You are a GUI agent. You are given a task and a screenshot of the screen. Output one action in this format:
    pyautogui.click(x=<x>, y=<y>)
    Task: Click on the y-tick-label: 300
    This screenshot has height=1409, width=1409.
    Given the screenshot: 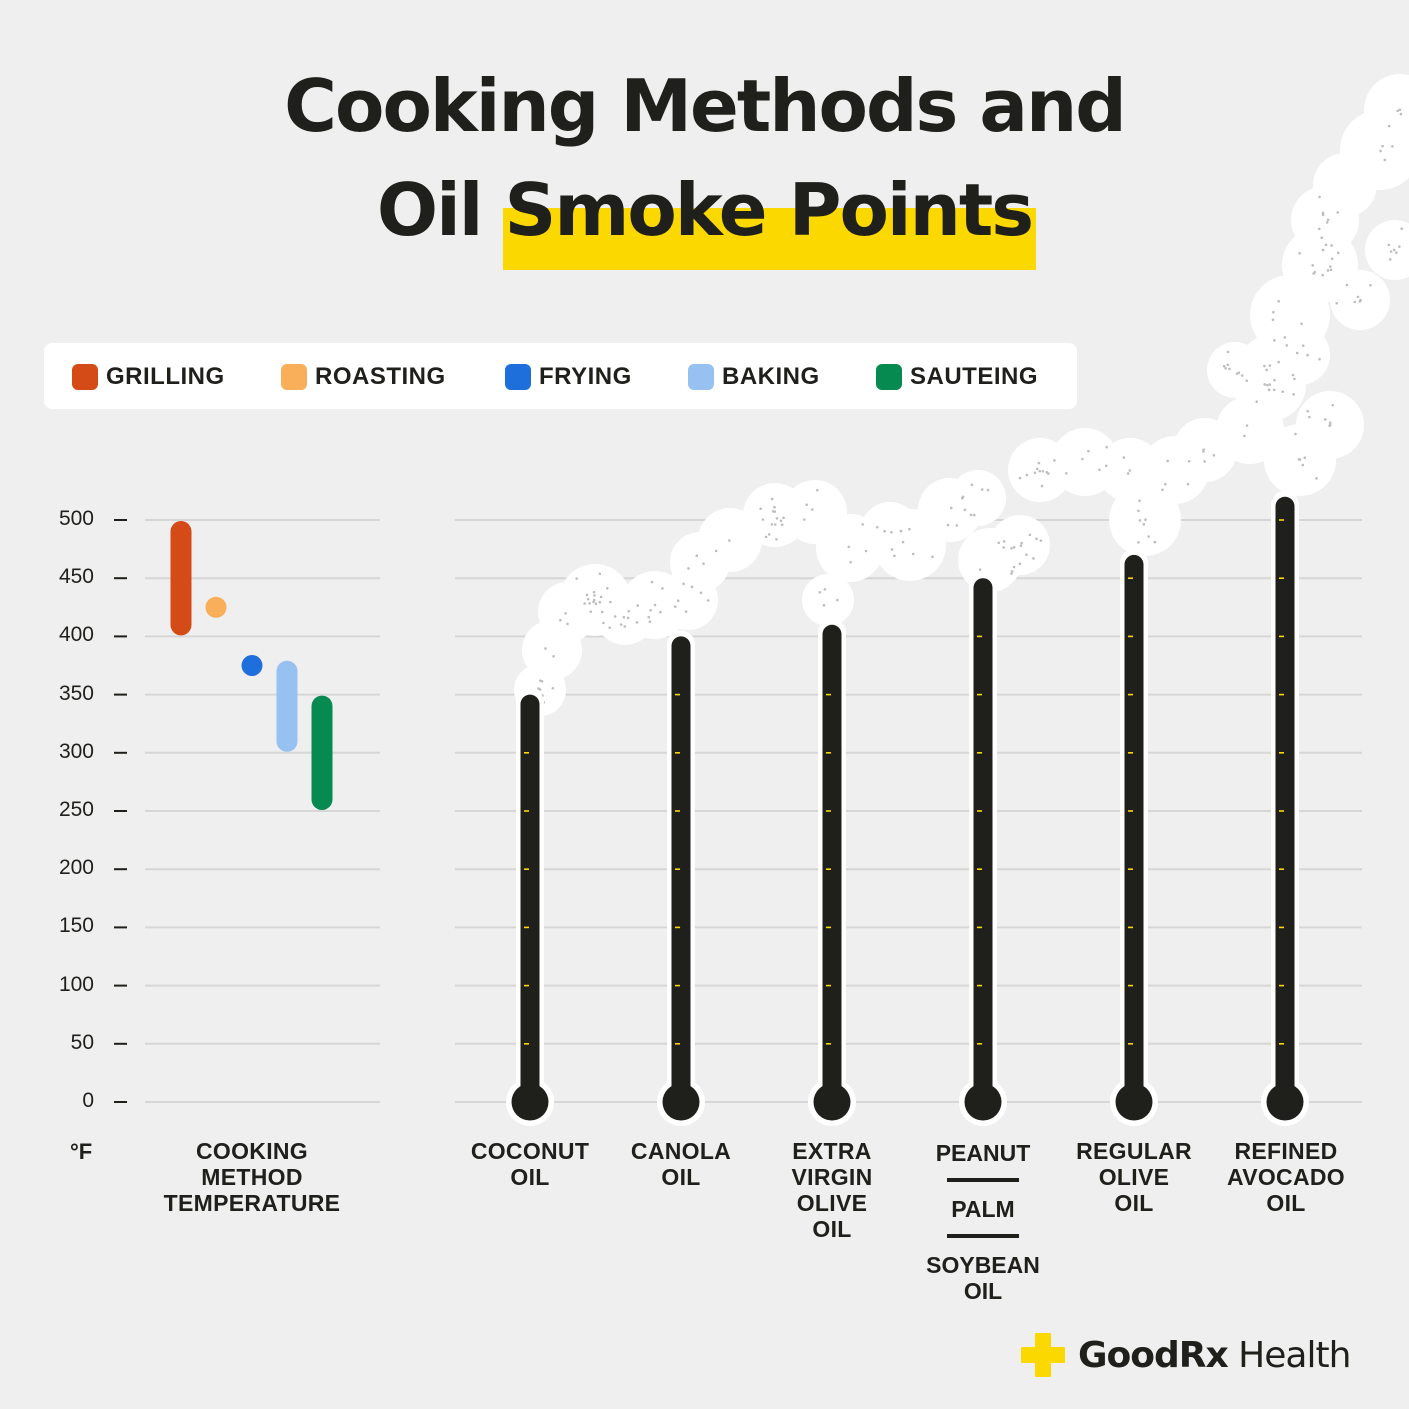 What is the action you would take?
    pyautogui.click(x=76, y=751)
    